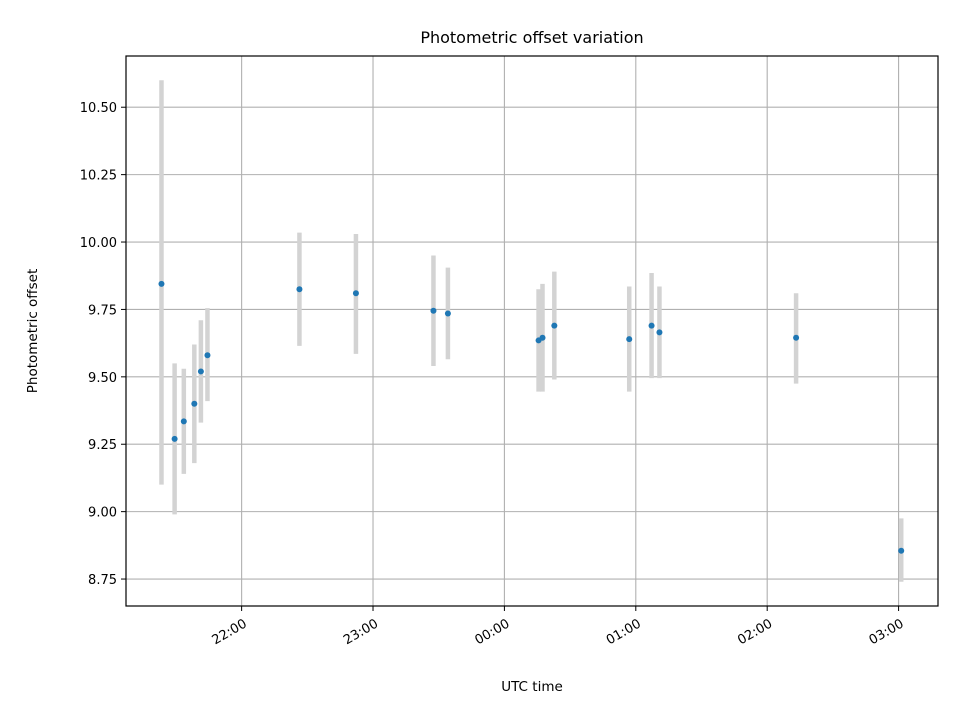  What do you see at coordinates (102, 580) in the screenshot?
I see `y-tick-label: 8.75` at bounding box center [102, 580].